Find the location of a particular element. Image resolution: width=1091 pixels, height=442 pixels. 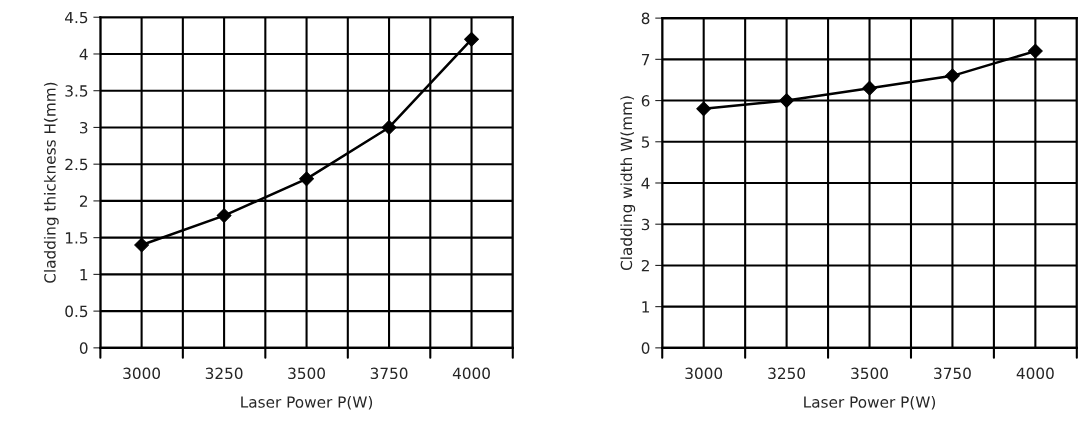

y-tick-label: 4.5 is located at coordinates (76, 17).